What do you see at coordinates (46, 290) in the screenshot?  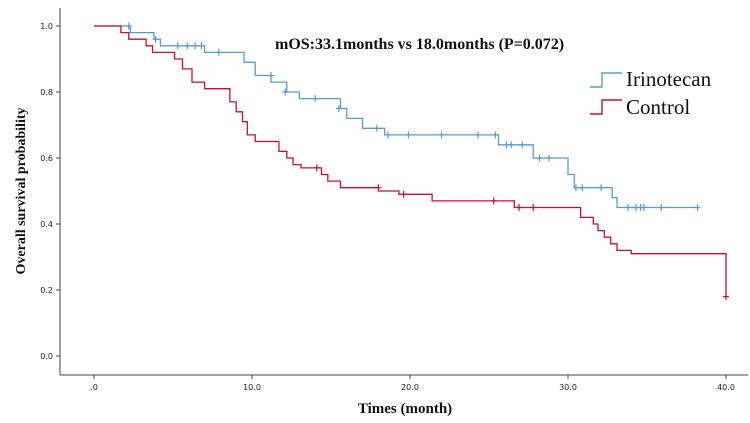 I see `y-tick-label: 0.2` at bounding box center [46, 290].